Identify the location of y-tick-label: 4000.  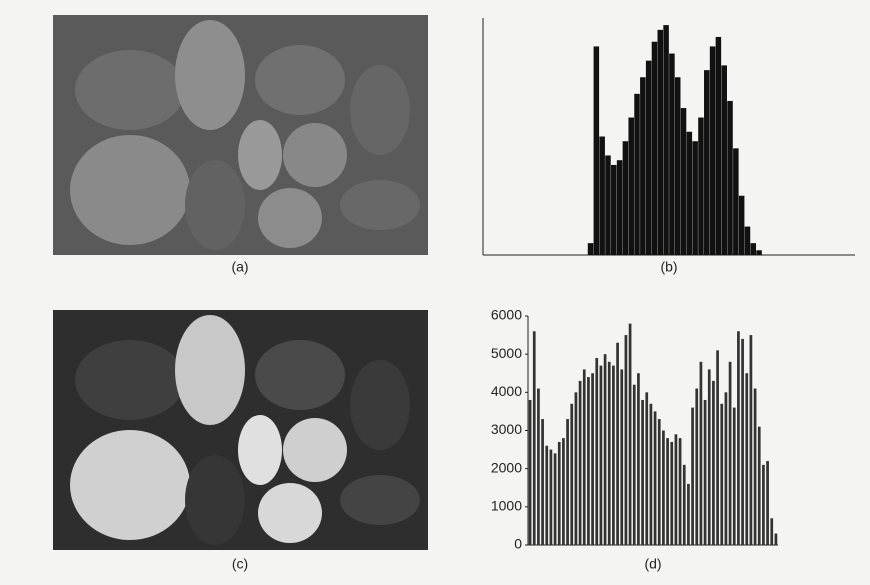
(506, 391).